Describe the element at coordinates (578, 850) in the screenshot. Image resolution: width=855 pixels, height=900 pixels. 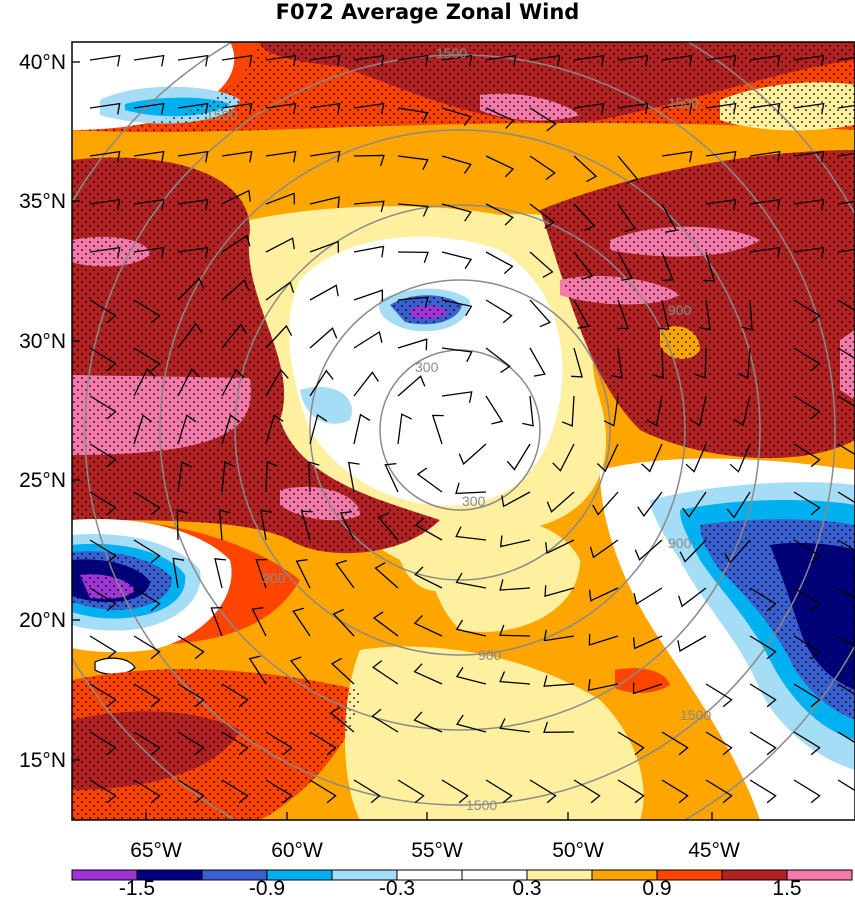
I see `lon-label: 50°W` at that location.